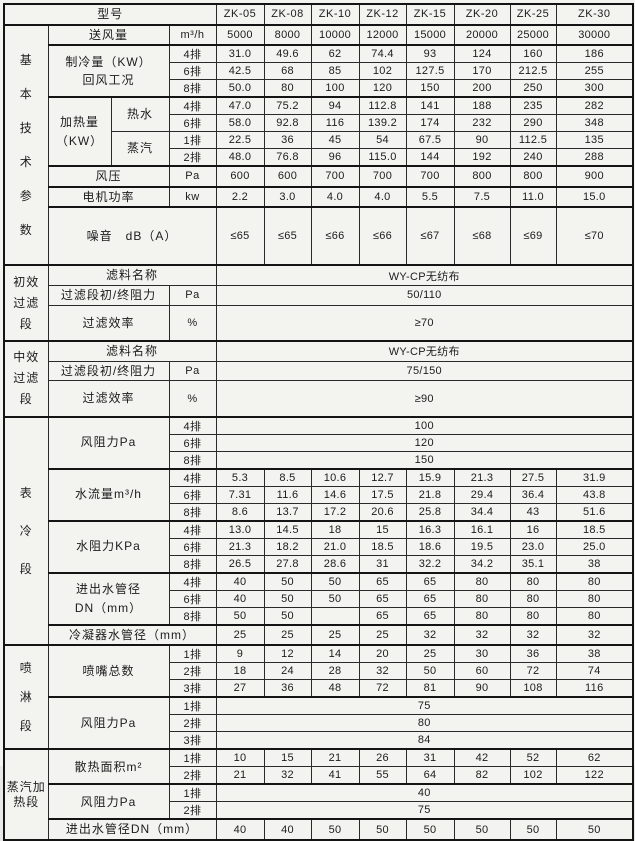 The width and height of the screenshot is (635, 841). What do you see at coordinates (594, 71) in the screenshot?
I see `value-cell: 255` at bounding box center [594, 71].